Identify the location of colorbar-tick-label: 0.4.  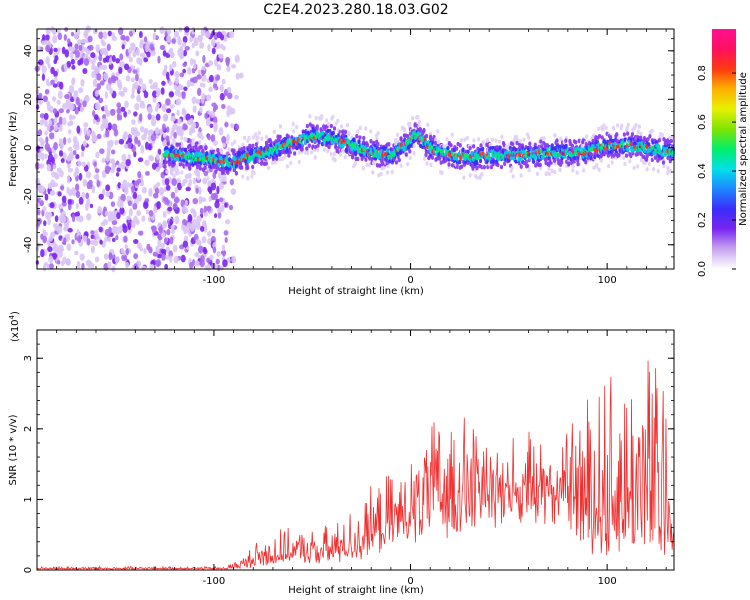
(702, 171).